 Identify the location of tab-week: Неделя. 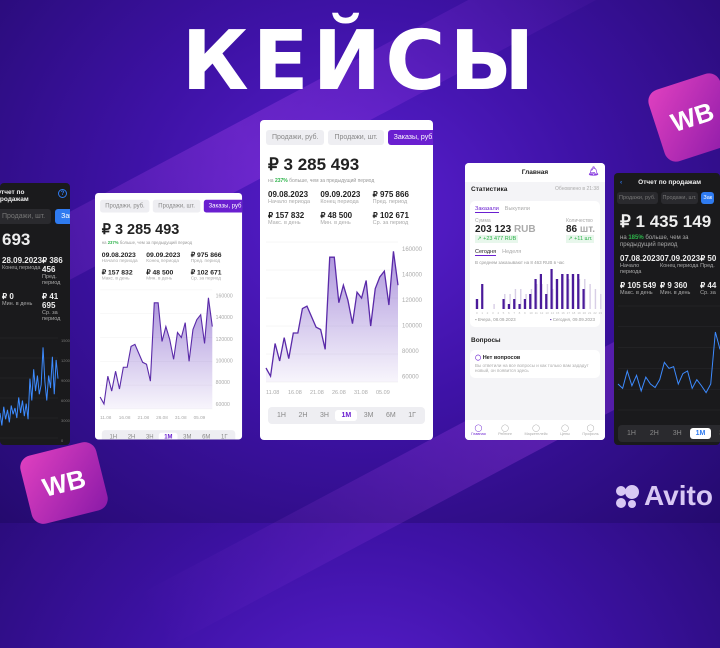
(511, 252).